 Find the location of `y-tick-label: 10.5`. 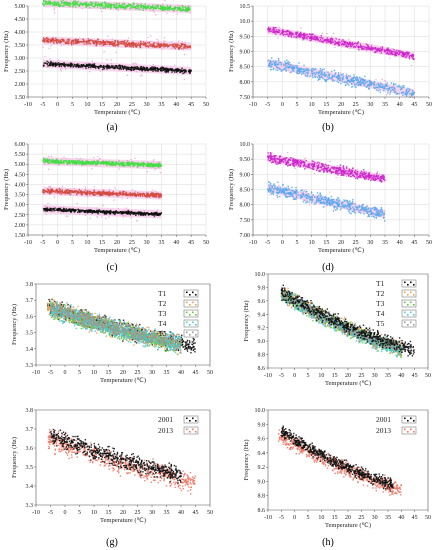

y-tick-label: 10.5 is located at coordinates (245, 7).